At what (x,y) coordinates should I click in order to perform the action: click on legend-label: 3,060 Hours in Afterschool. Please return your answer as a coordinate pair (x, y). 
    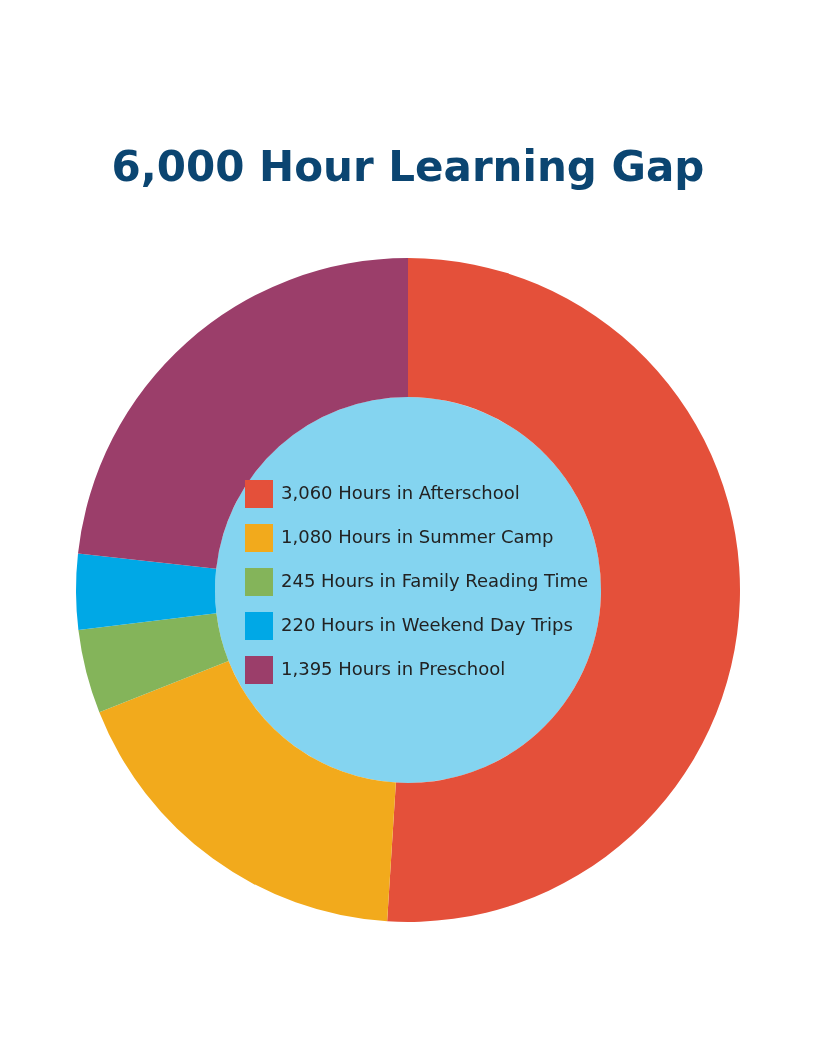
    Looking at the image, I should click on (400, 492).